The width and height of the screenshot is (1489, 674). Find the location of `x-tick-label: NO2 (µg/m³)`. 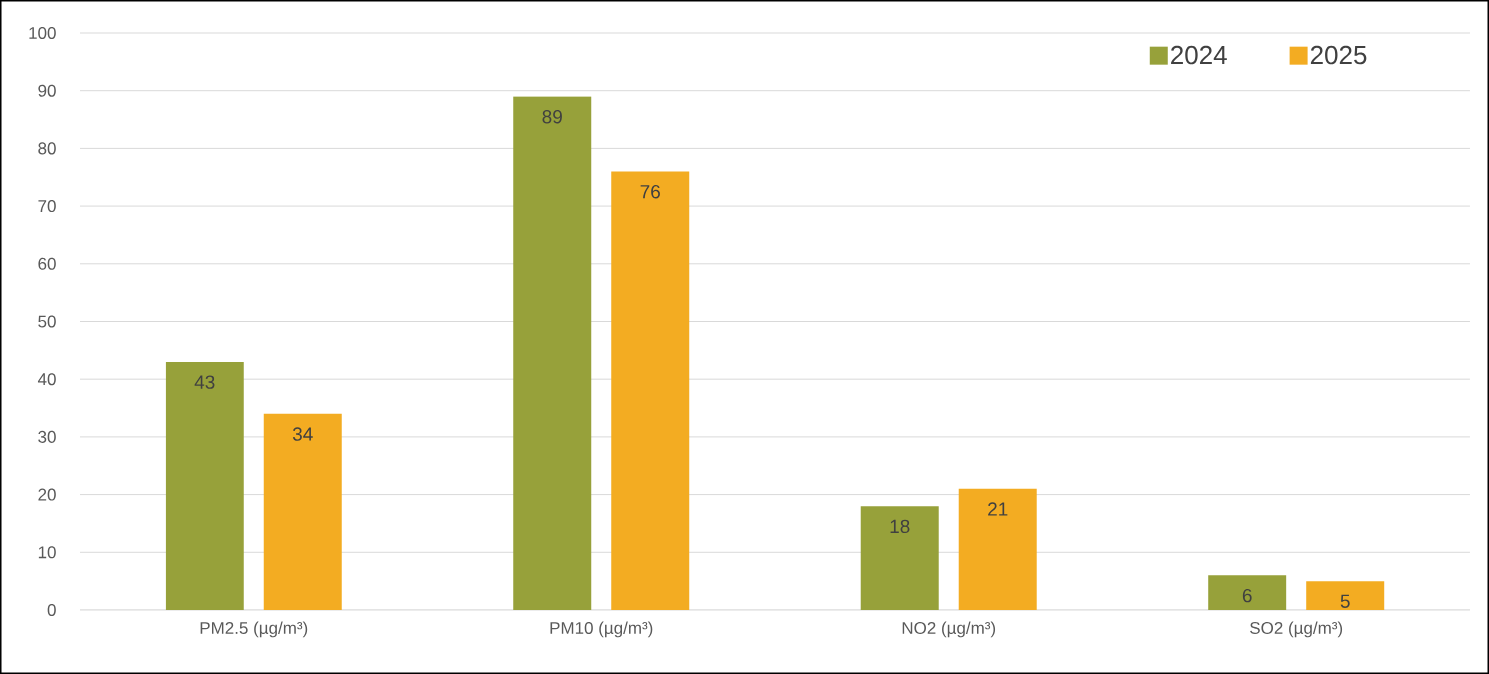

x-tick-label: NO2 (µg/m³) is located at coordinates (949, 629).